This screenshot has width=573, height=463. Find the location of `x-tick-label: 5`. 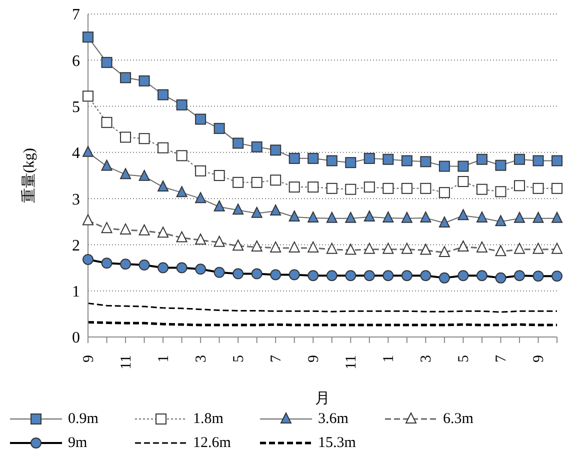

x-tick-label: 5 is located at coordinates (239, 358).